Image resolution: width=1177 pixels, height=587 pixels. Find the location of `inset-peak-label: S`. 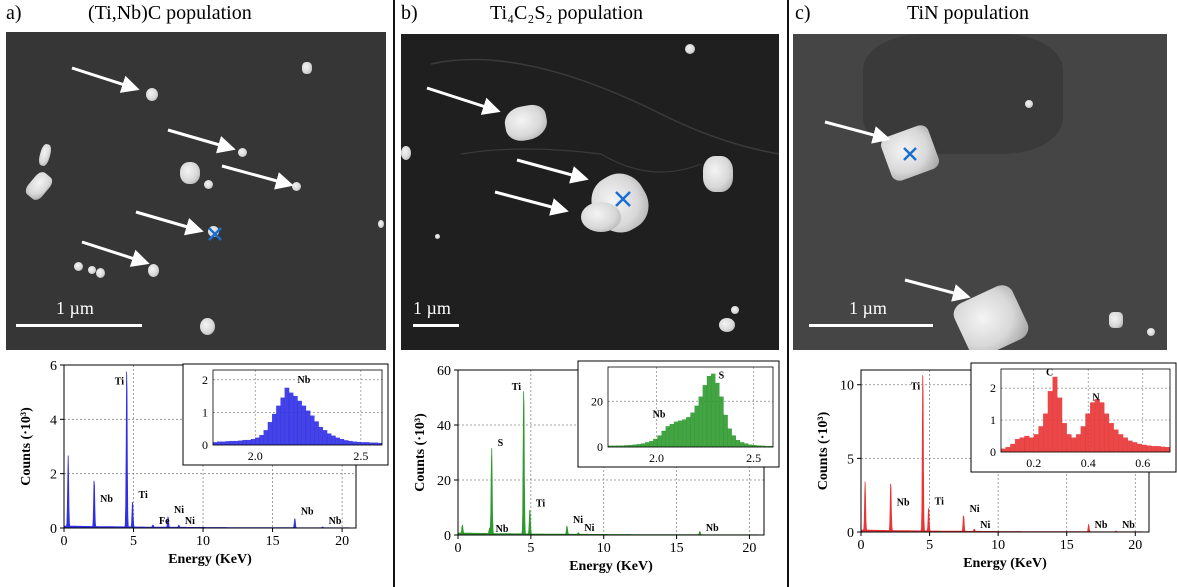

inset-peak-label: S is located at coordinates (722, 375).